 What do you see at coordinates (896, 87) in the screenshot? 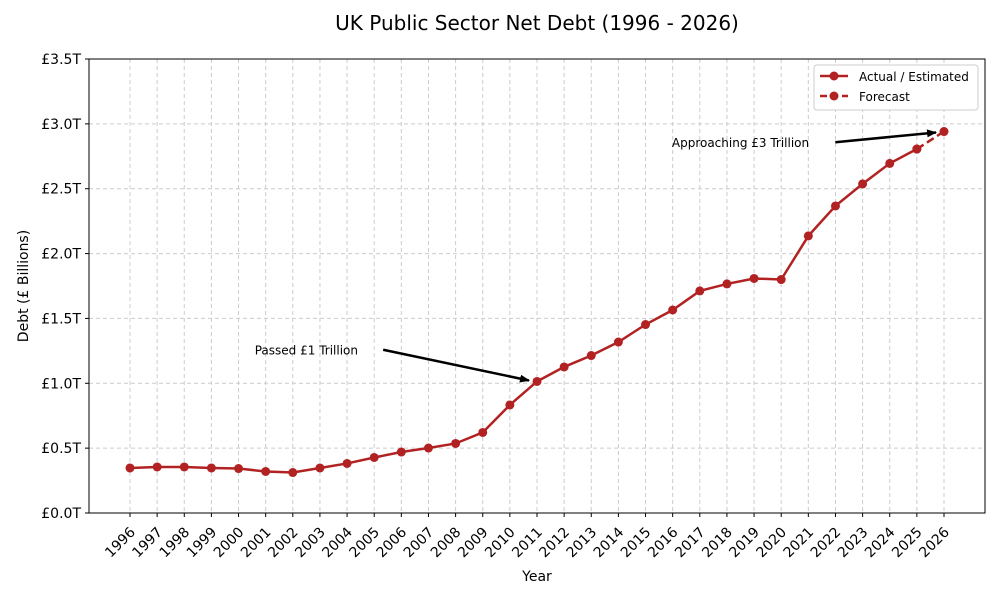
I see `legend: Actual / Estimated Forecast` at bounding box center [896, 87].